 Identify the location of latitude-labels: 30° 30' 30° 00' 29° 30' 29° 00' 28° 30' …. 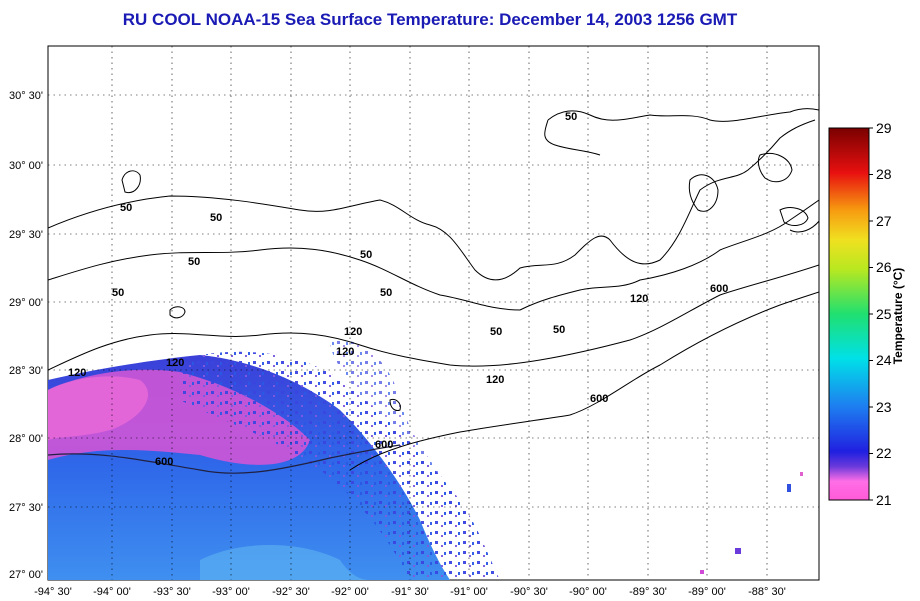
(26, 335).